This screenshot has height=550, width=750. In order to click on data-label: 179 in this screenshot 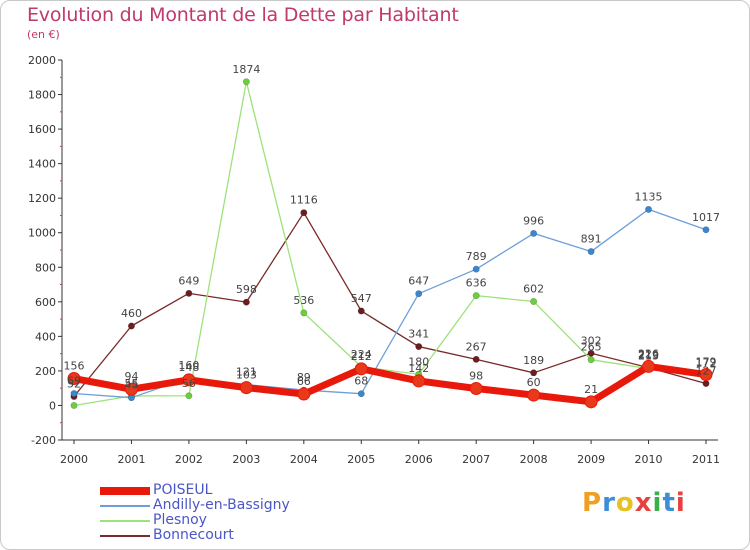, I will do `click(706, 362)`.